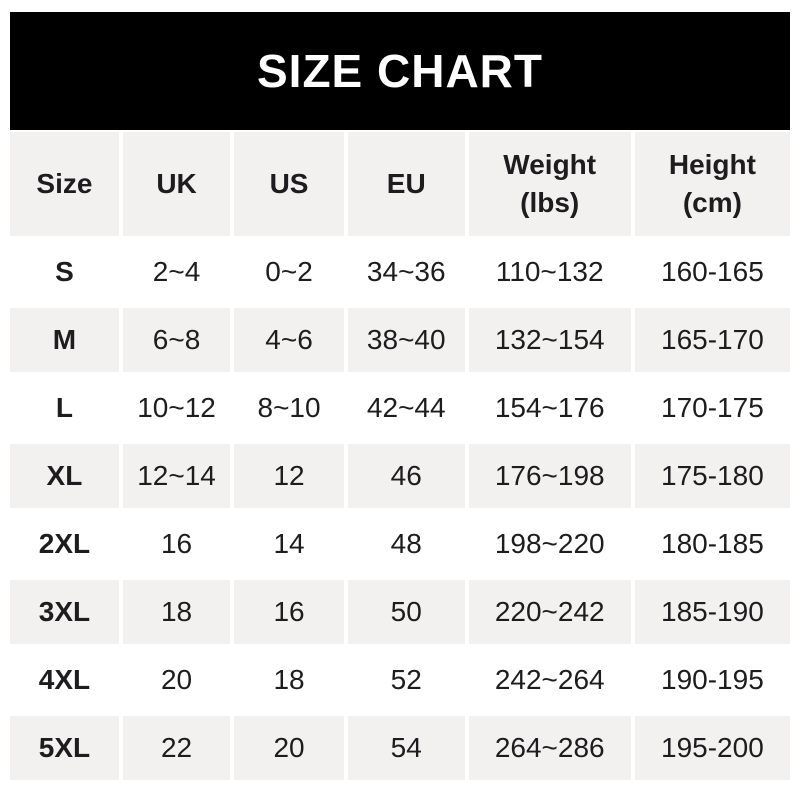 The height and width of the screenshot is (800, 800). Describe the element at coordinates (64, 272) in the screenshot. I see `size-cell: S` at that location.